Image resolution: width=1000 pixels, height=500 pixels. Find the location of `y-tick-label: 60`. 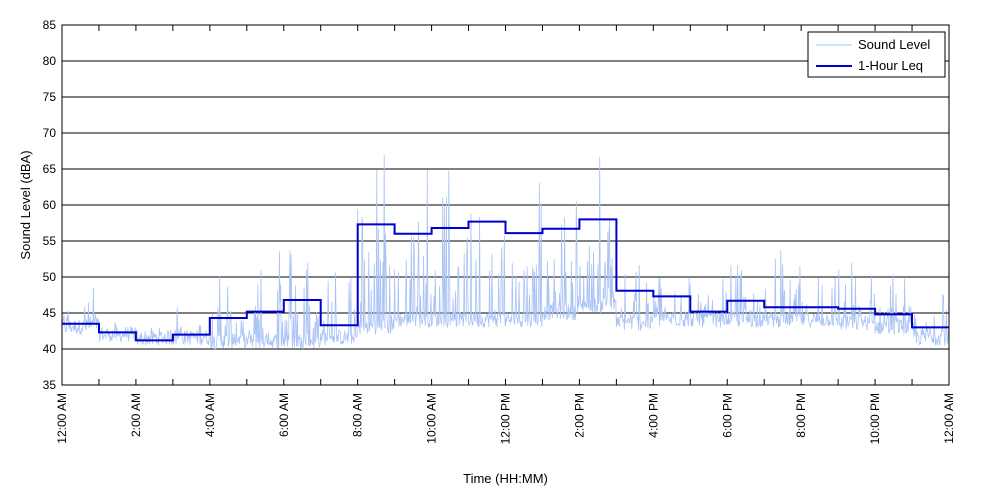

y-tick-label: 60 is located at coordinates (50, 205).